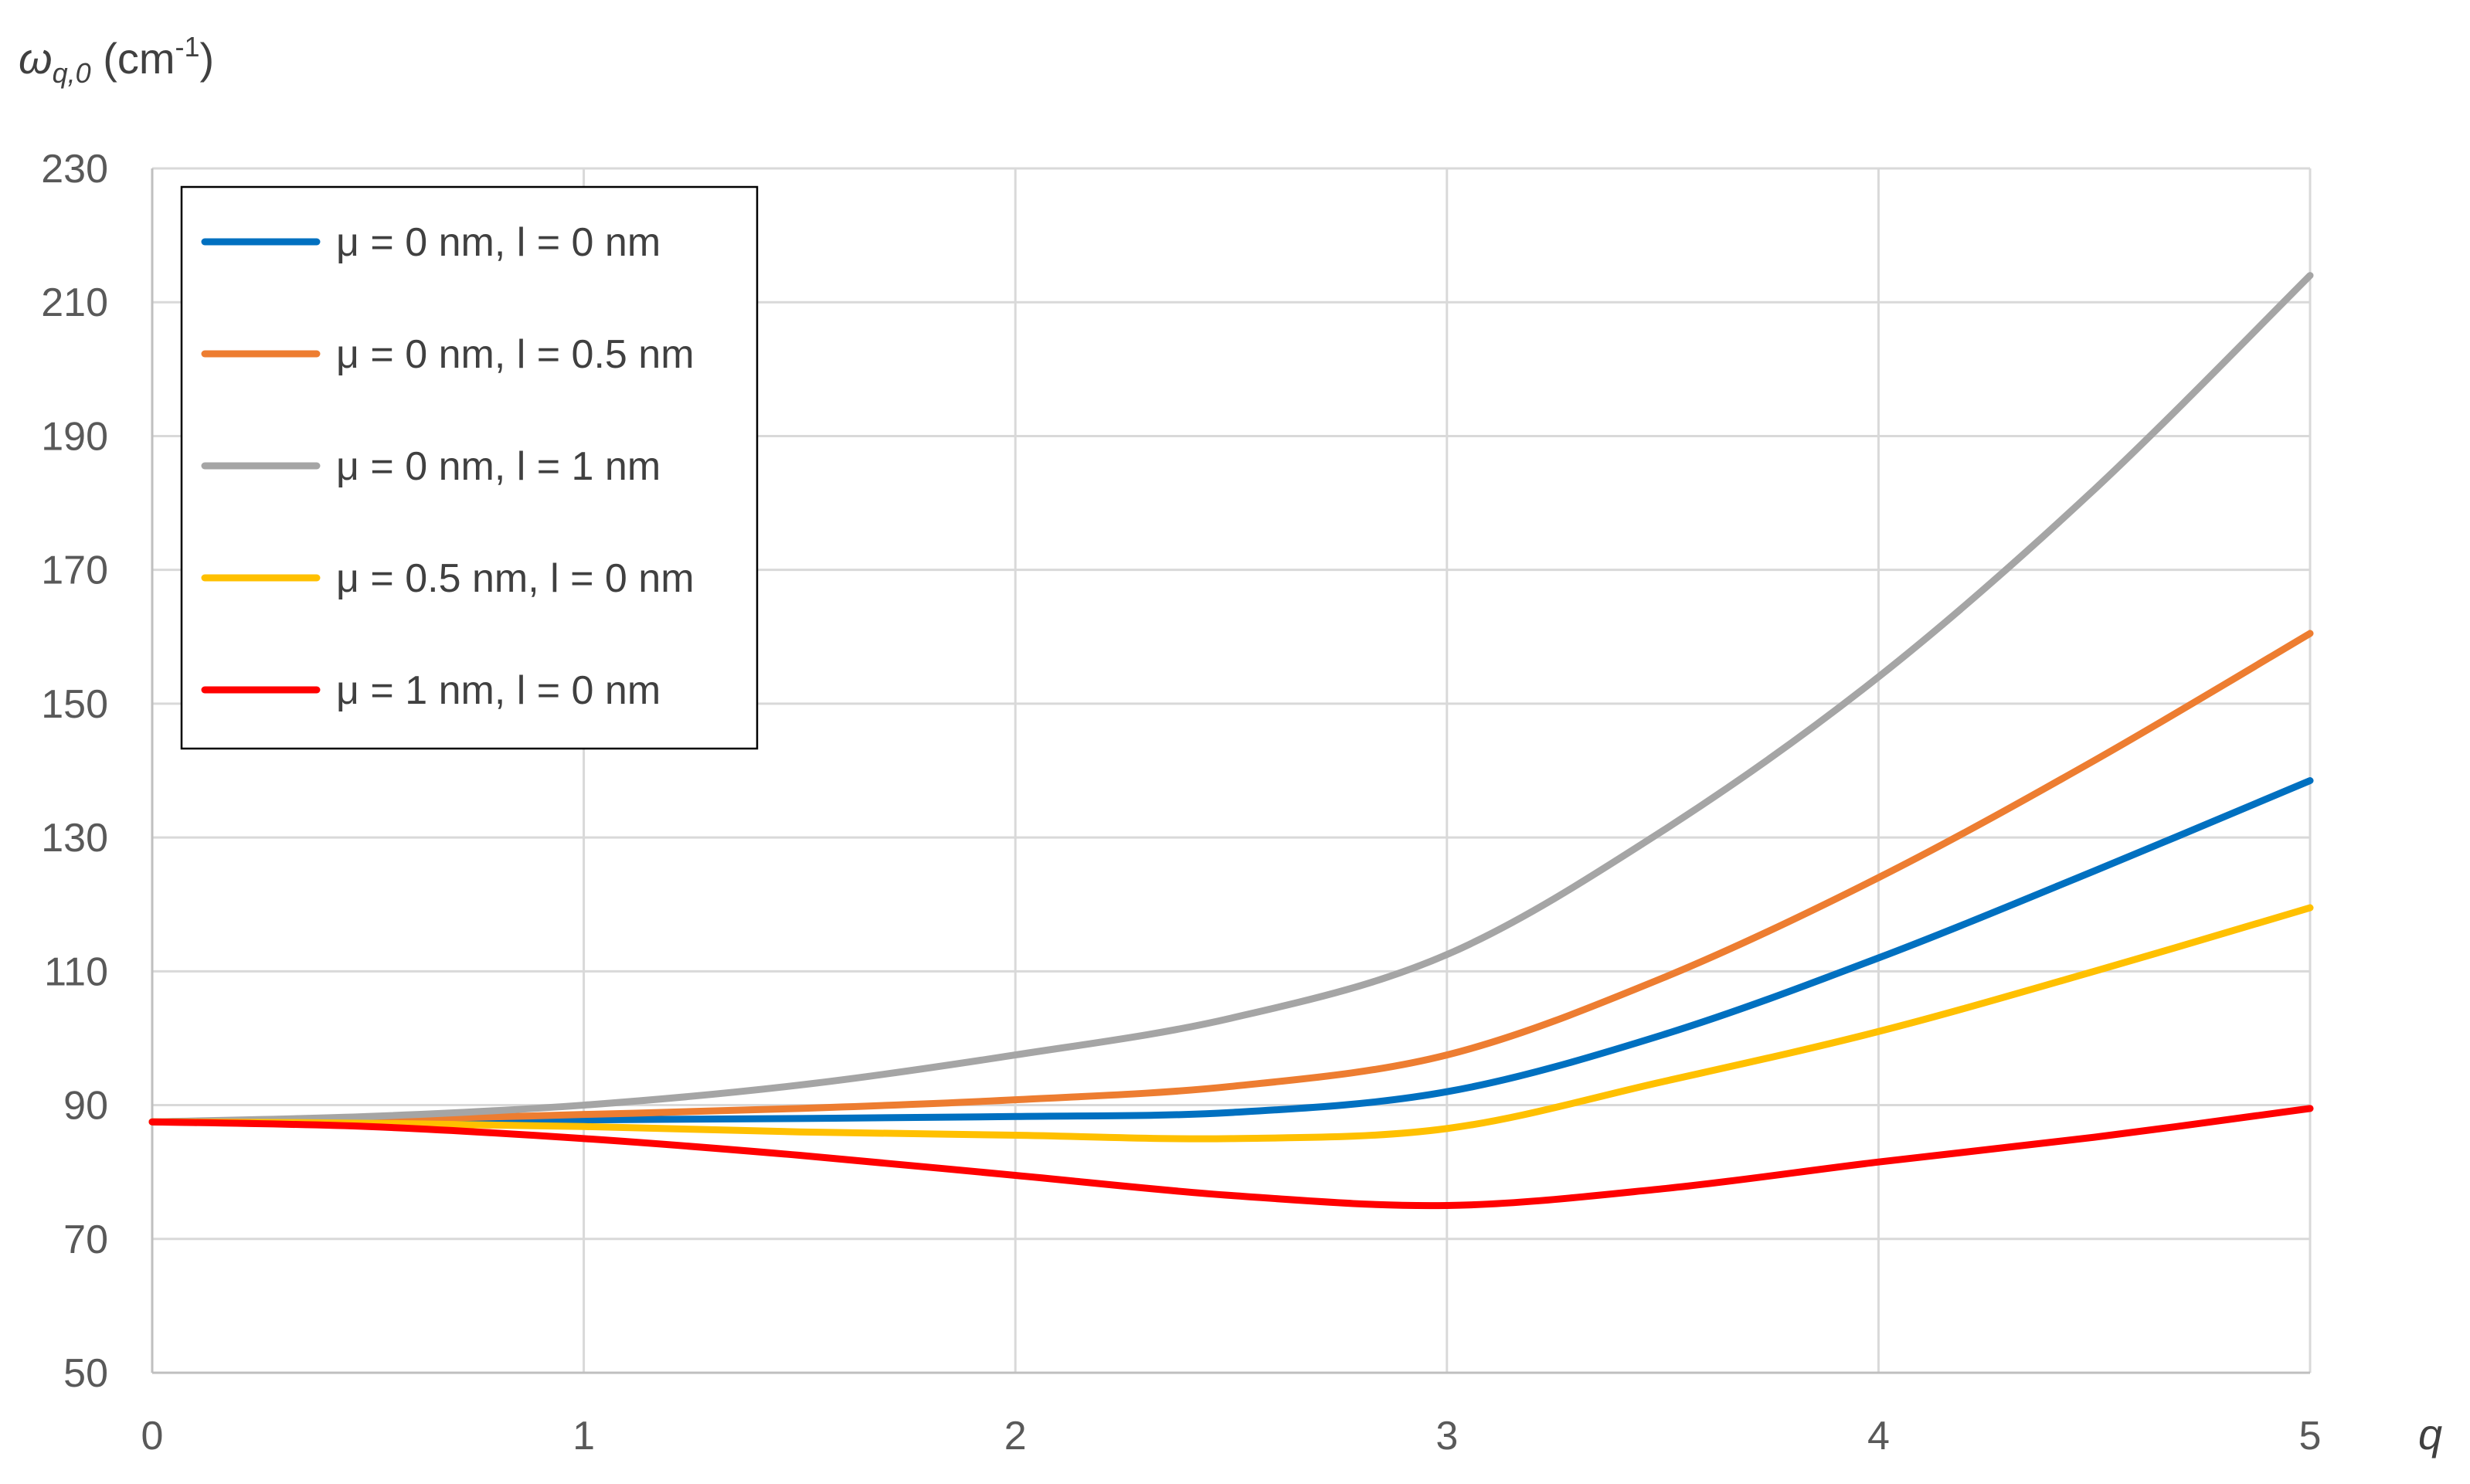  I want to click on legend-item: μ = 0 nm, l = 1 nm, so click(431, 466).